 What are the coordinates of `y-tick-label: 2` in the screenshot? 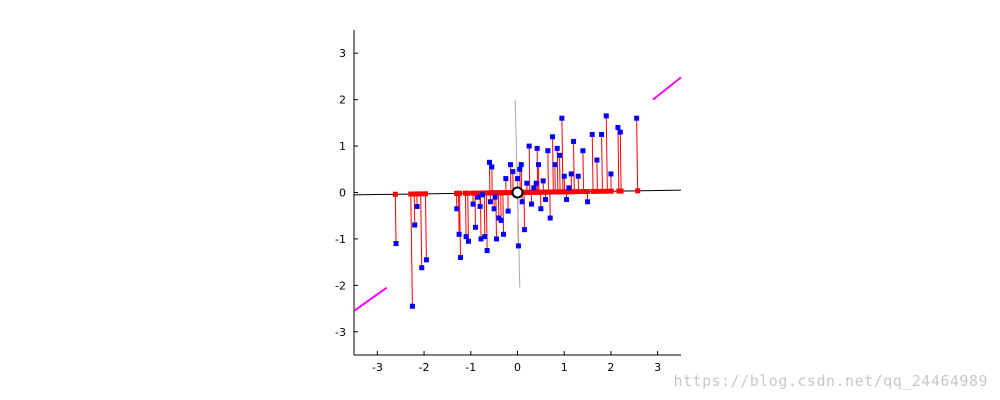 It's located at (342, 100).